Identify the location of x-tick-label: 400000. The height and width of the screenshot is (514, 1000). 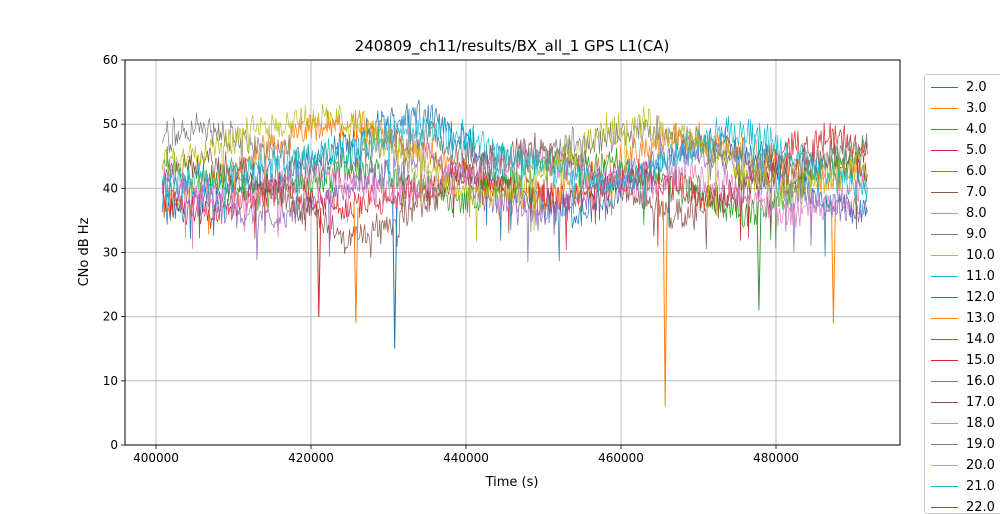
(156, 458).